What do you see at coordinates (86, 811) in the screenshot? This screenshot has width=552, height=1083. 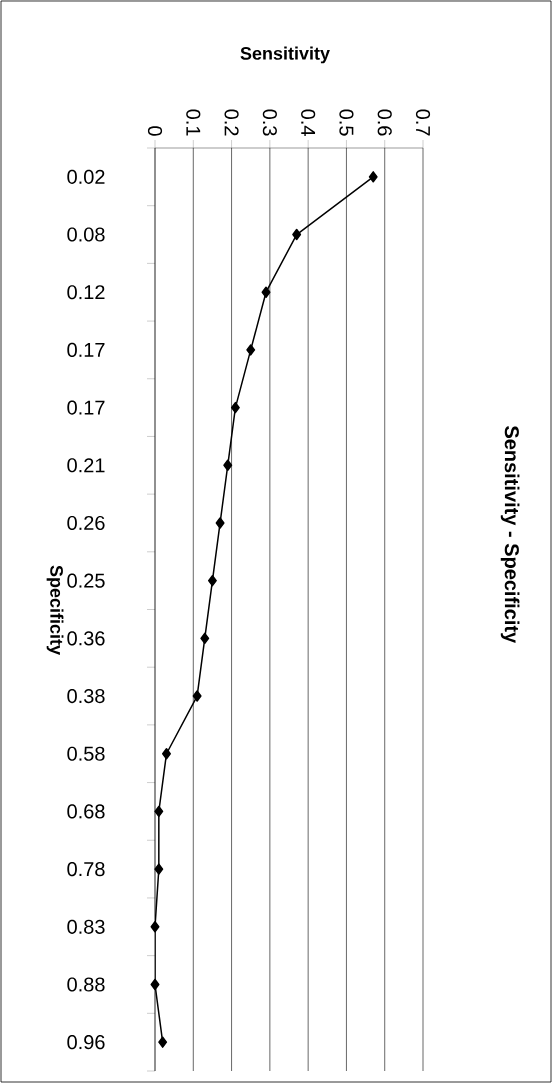 I see `y-tick-label: 0.68` at bounding box center [86, 811].